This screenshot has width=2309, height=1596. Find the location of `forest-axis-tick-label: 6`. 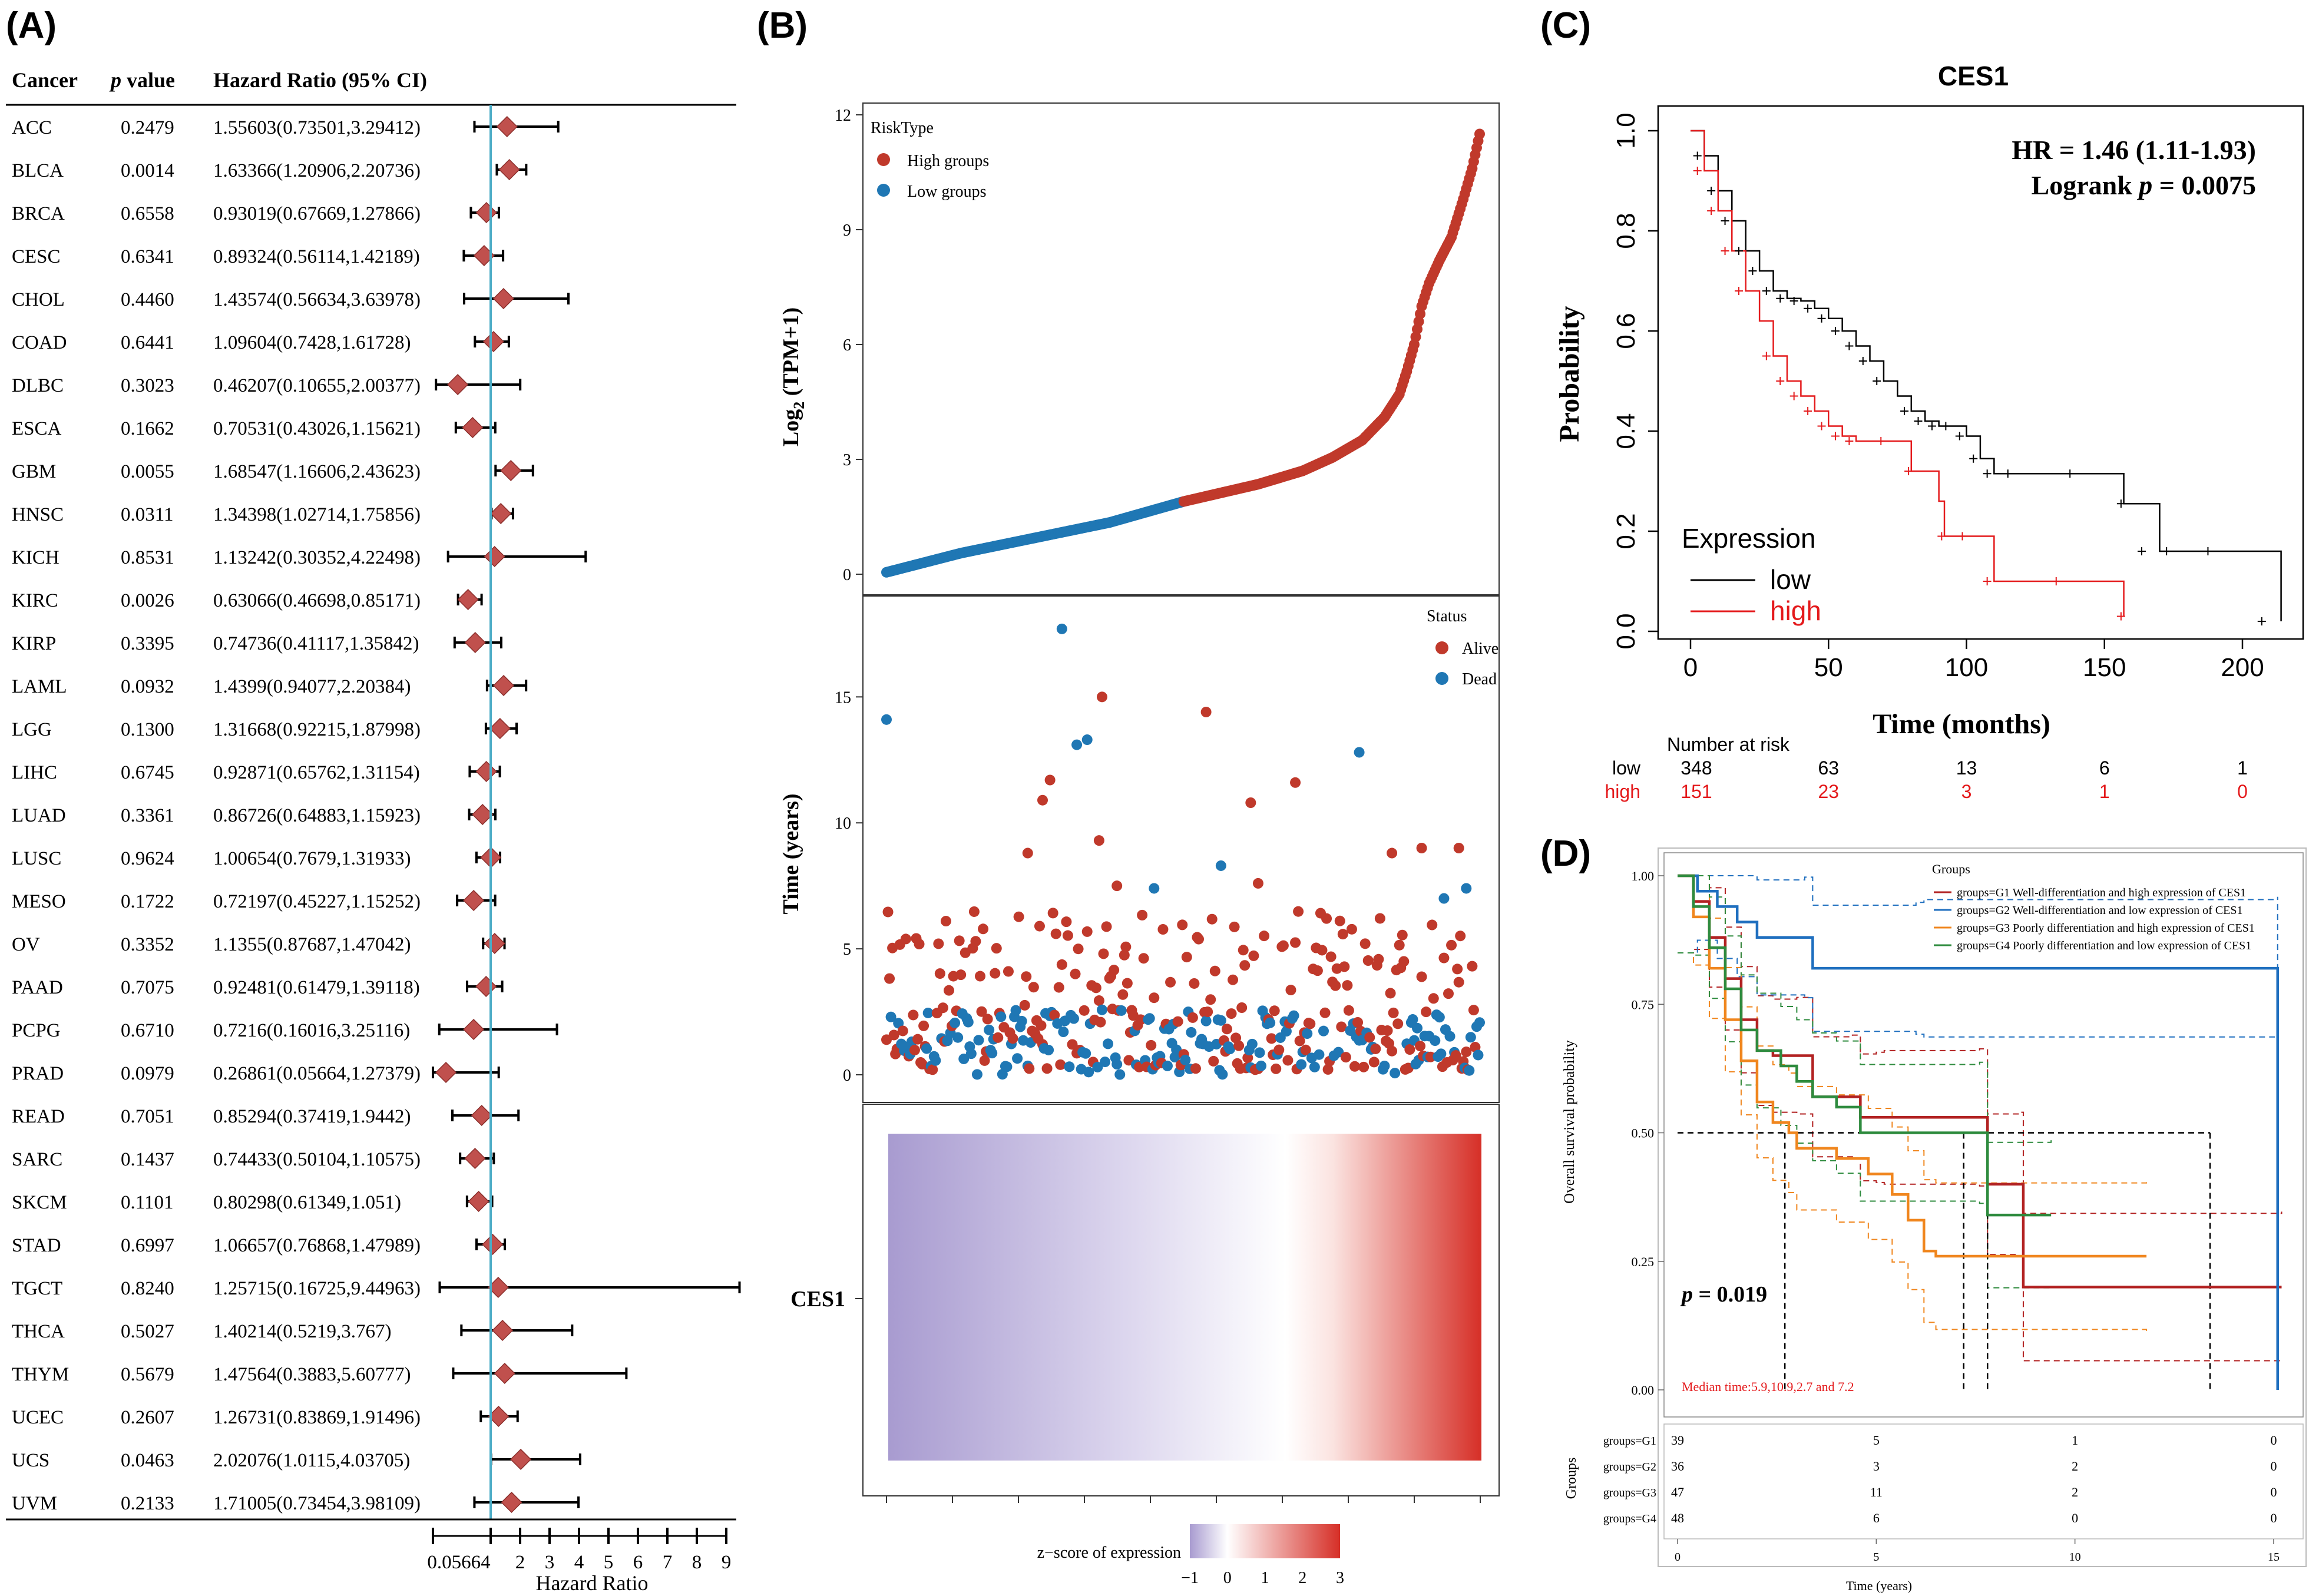

forest-axis-tick-label: 6 is located at coordinates (638, 1562).